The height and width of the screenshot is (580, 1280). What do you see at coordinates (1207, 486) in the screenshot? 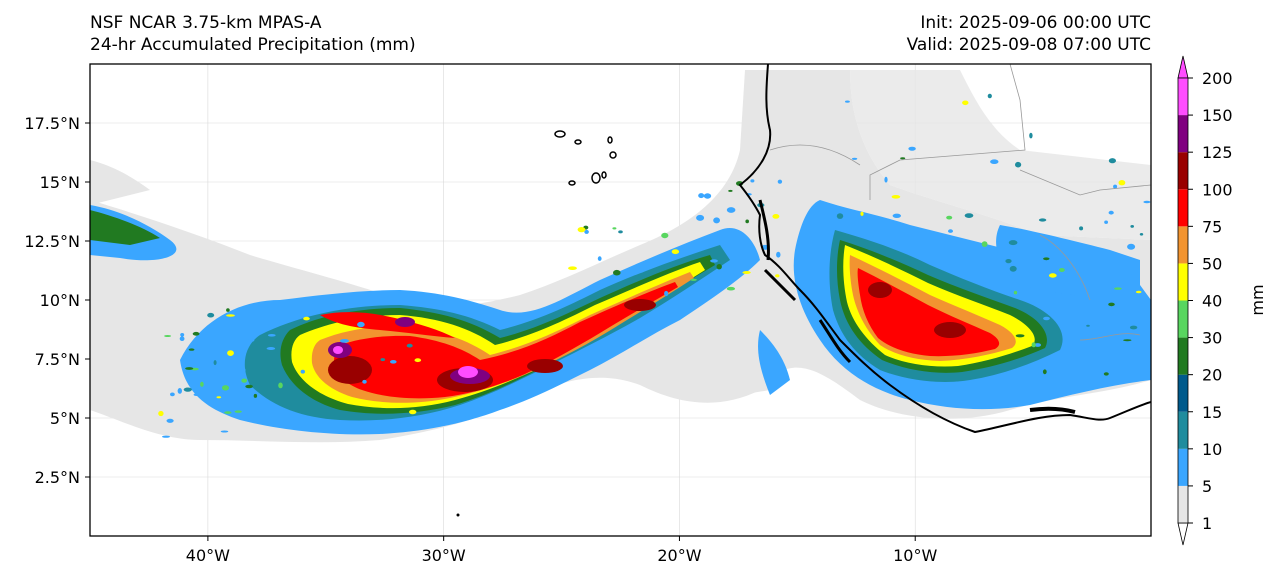
I see `colorbar-tick-label: 5` at bounding box center [1207, 486].